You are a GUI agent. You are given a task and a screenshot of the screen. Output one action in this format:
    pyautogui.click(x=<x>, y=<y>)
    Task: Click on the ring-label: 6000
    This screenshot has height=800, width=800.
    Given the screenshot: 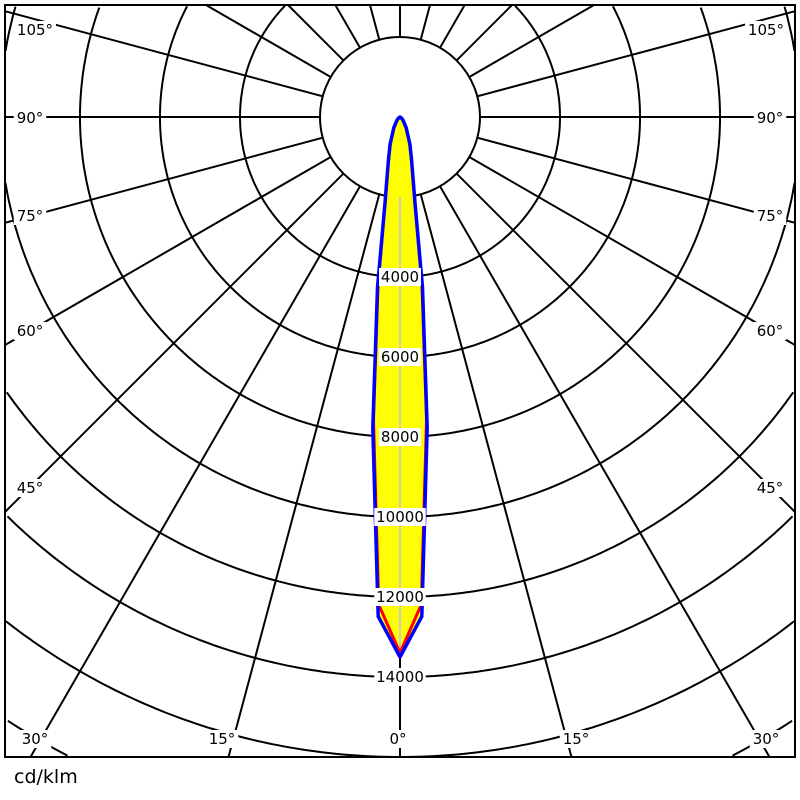 What is the action you would take?
    pyautogui.click(x=400, y=357)
    